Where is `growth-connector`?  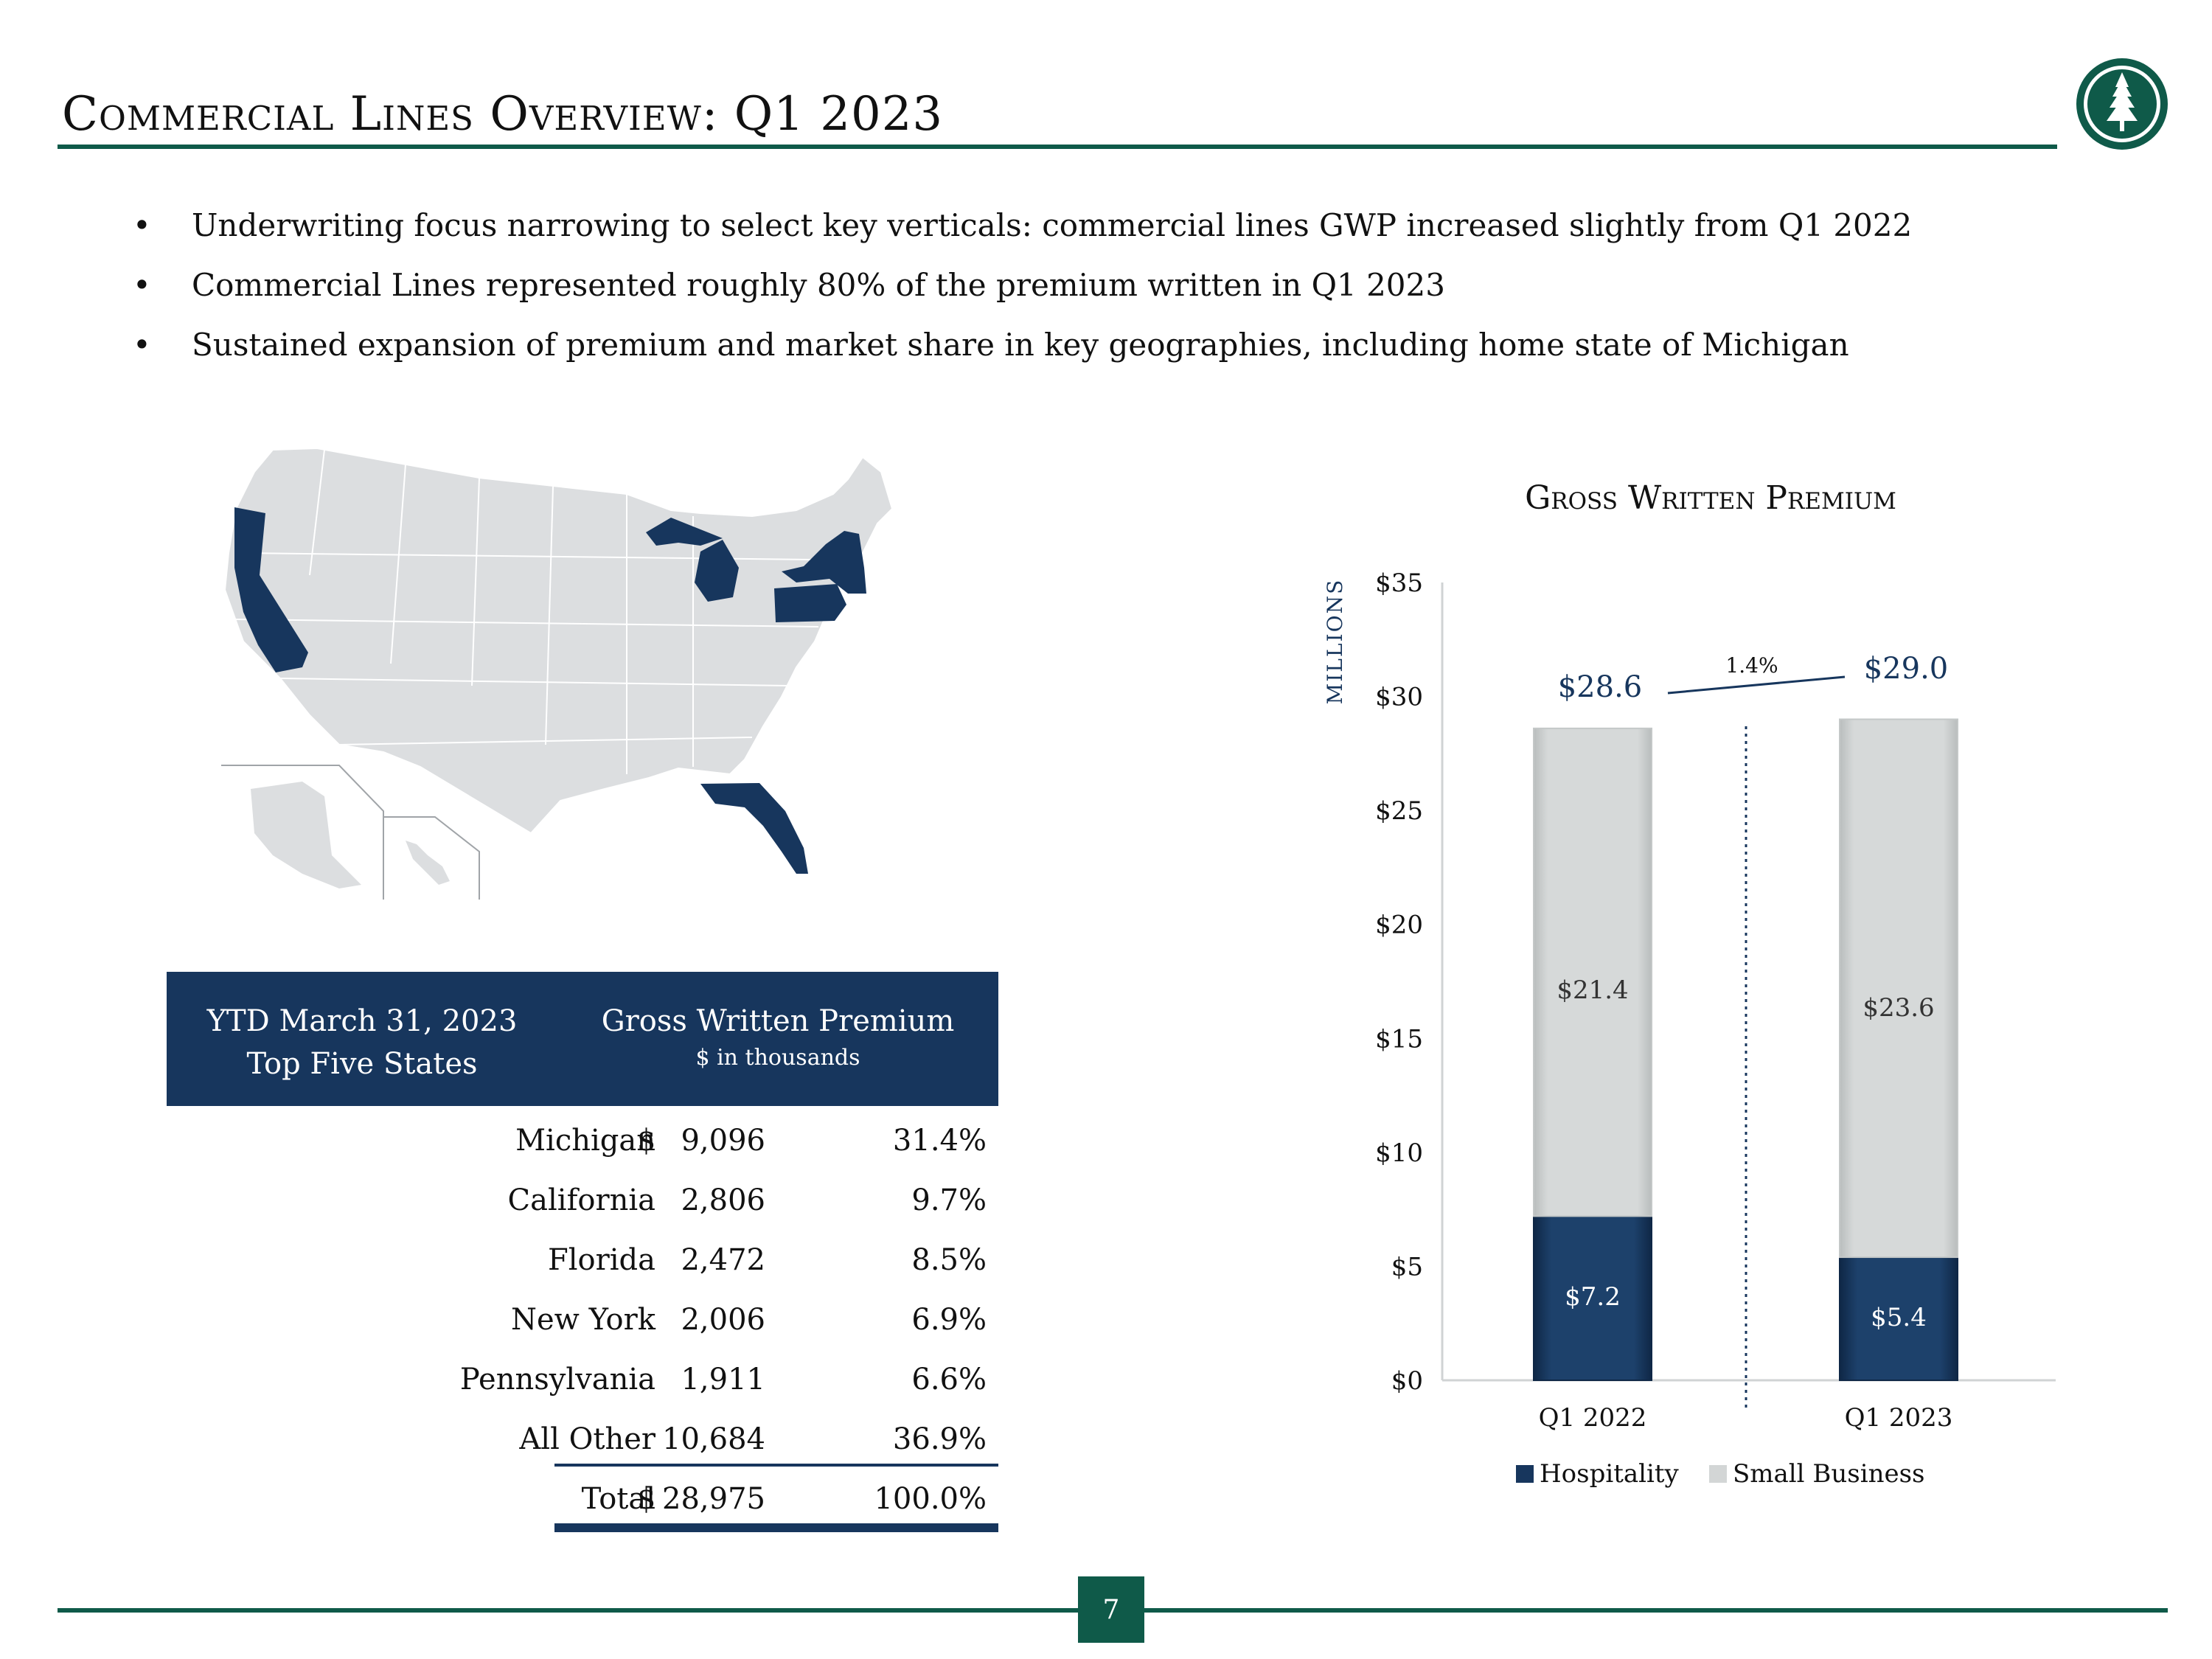
growth-connector is located at coordinates (1756, 685).